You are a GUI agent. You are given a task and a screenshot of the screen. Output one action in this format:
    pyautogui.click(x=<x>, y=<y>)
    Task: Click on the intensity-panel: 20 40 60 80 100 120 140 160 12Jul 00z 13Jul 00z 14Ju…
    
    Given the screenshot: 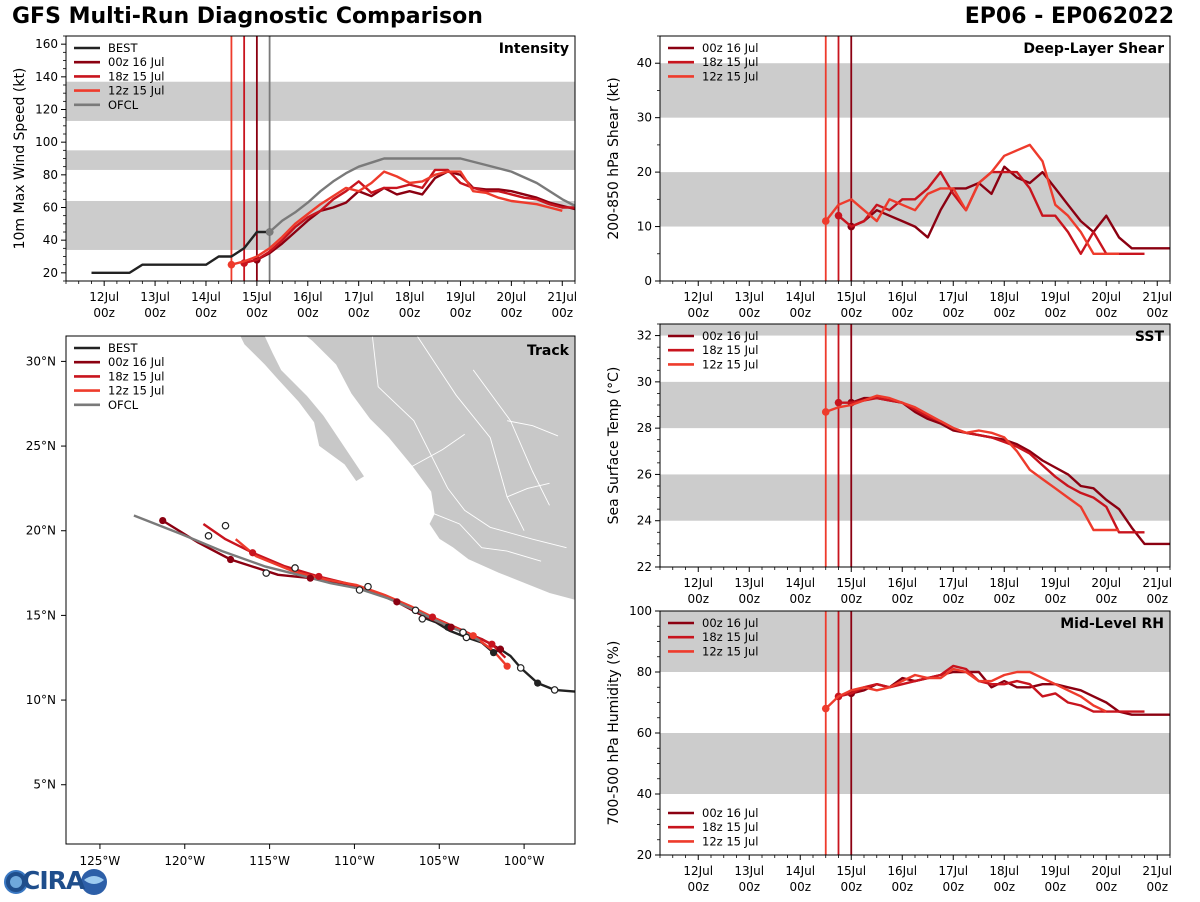 What is the action you would take?
    pyautogui.click(x=294, y=177)
    